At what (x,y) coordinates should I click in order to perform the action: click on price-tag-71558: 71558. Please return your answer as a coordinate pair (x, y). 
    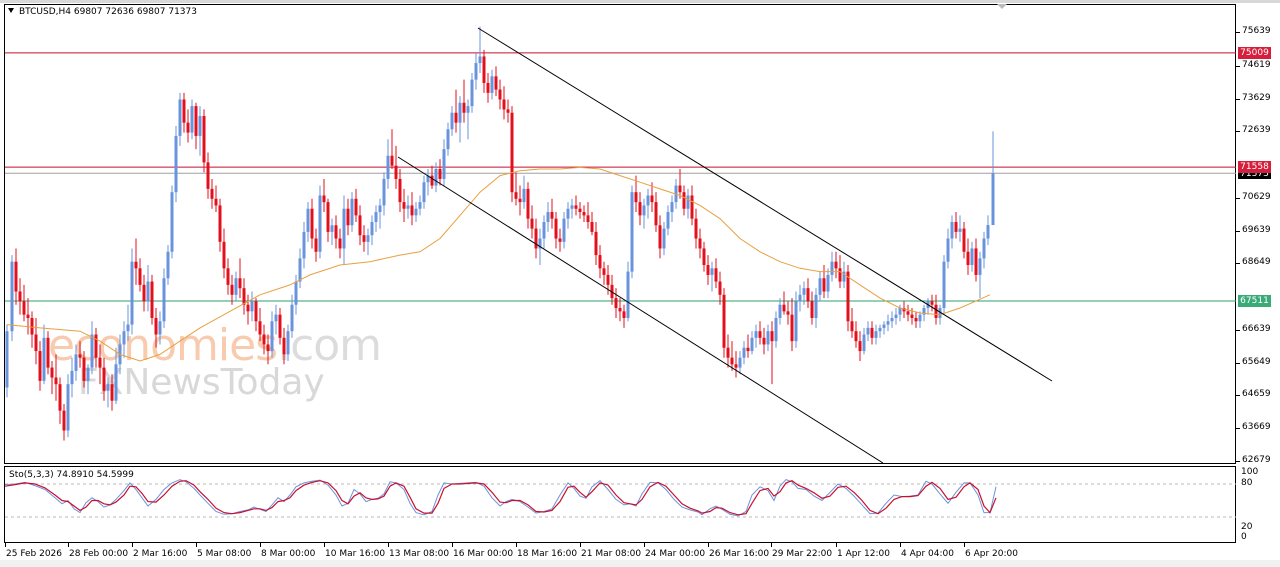
    Looking at the image, I should click on (1254, 167).